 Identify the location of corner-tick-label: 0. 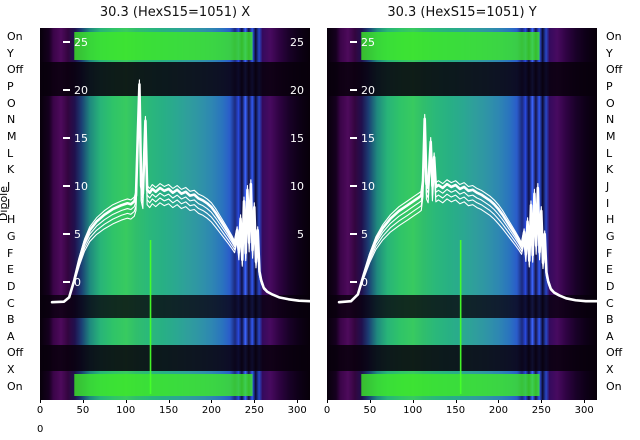
(40, 429).